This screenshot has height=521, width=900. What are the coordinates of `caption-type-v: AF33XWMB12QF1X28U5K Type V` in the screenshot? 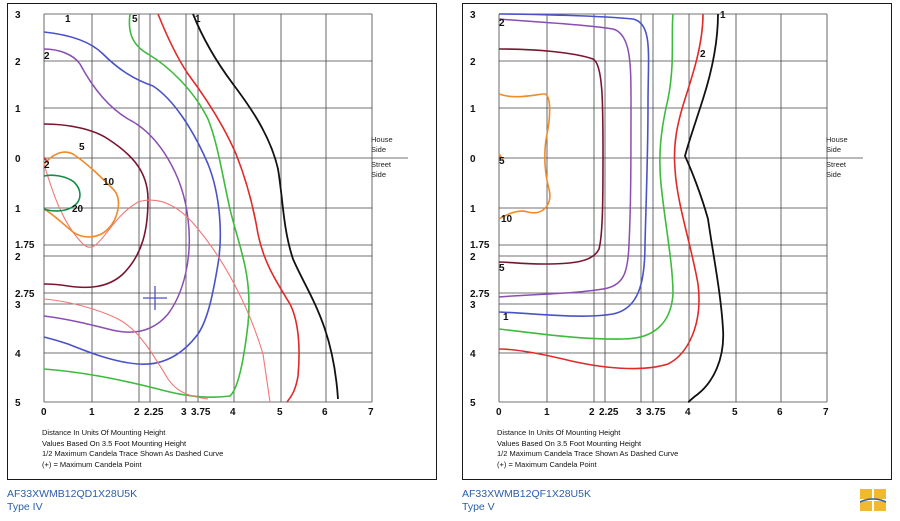 It's located at (526, 501).